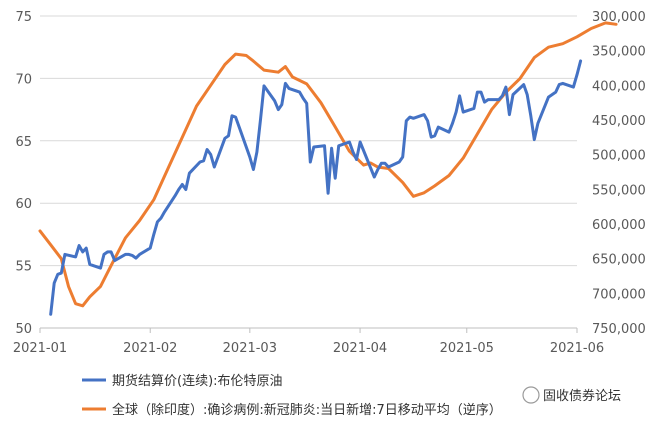 This screenshot has height=428, width=657. Describe the element at coordinates (582, 396) in the screenshot. I see `watermark-text: 固收债券论坛` at that location.